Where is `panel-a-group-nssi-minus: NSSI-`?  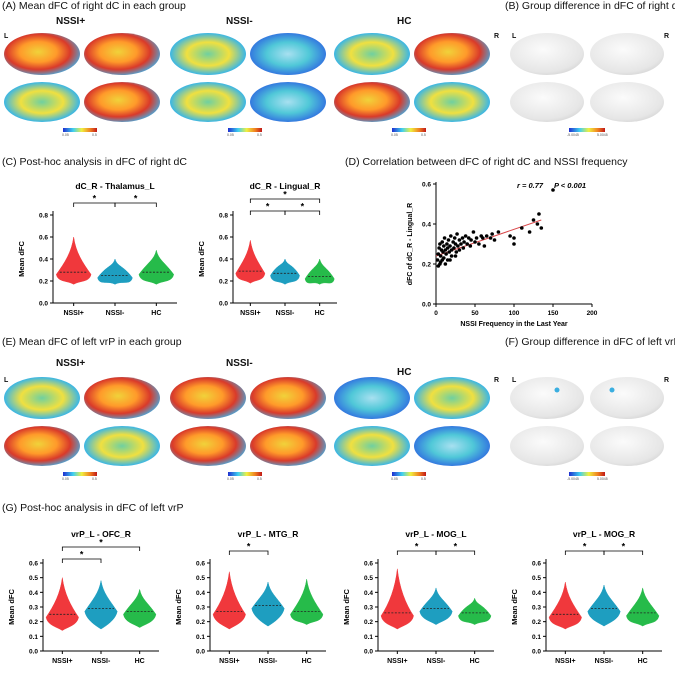 panel-a-group-nssi-minus: NSSI- is located at coordinates (239, 21).